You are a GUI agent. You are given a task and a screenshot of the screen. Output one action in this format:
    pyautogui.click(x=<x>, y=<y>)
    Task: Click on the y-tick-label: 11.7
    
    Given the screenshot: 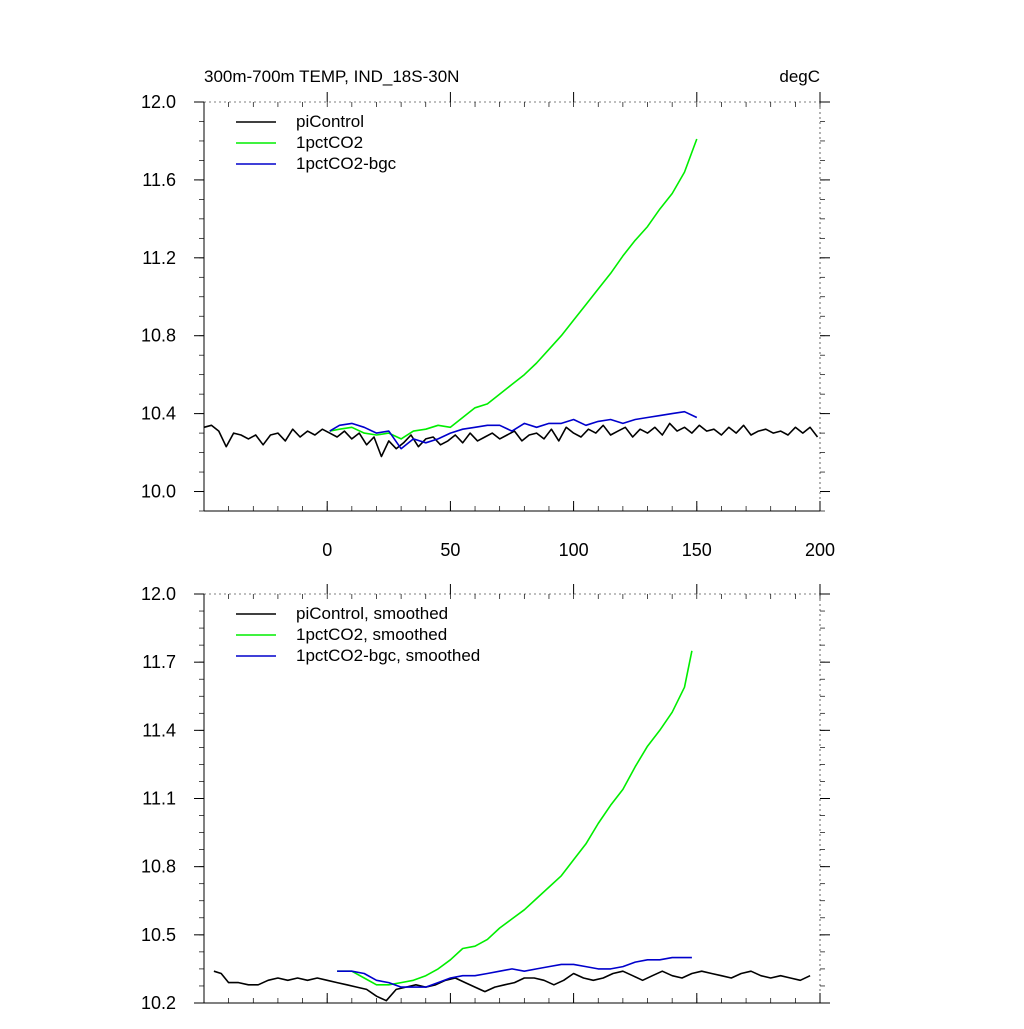 What is the action you would take?
    pyautogui.click(x=159, y=662)
    